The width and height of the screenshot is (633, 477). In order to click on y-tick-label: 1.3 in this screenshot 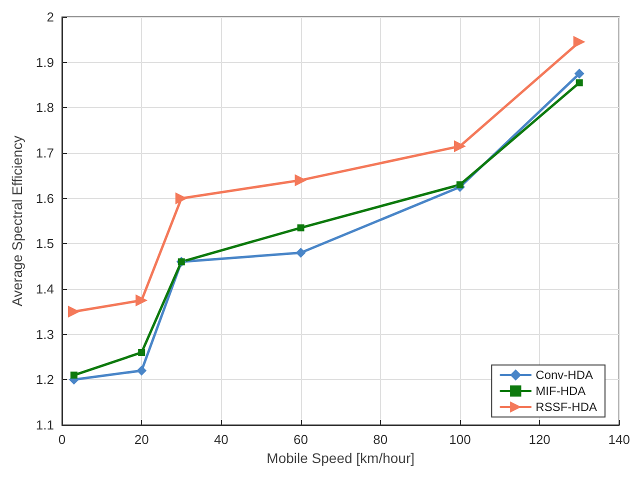, I will do `click(45, 334)`.